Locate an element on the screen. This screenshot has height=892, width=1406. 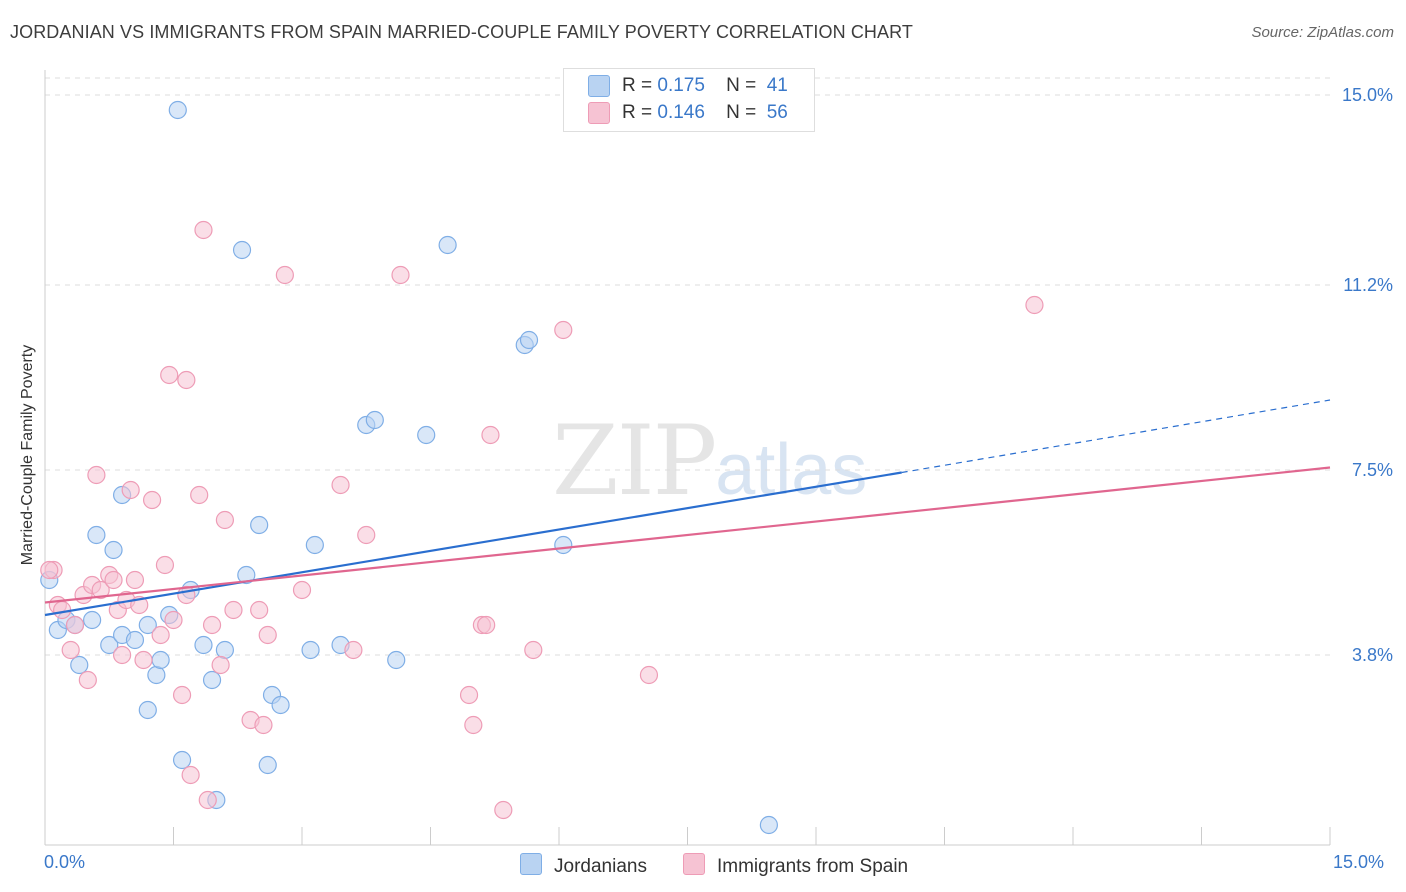
watermark: ZIPatlas is located at coordinates (709, 461).